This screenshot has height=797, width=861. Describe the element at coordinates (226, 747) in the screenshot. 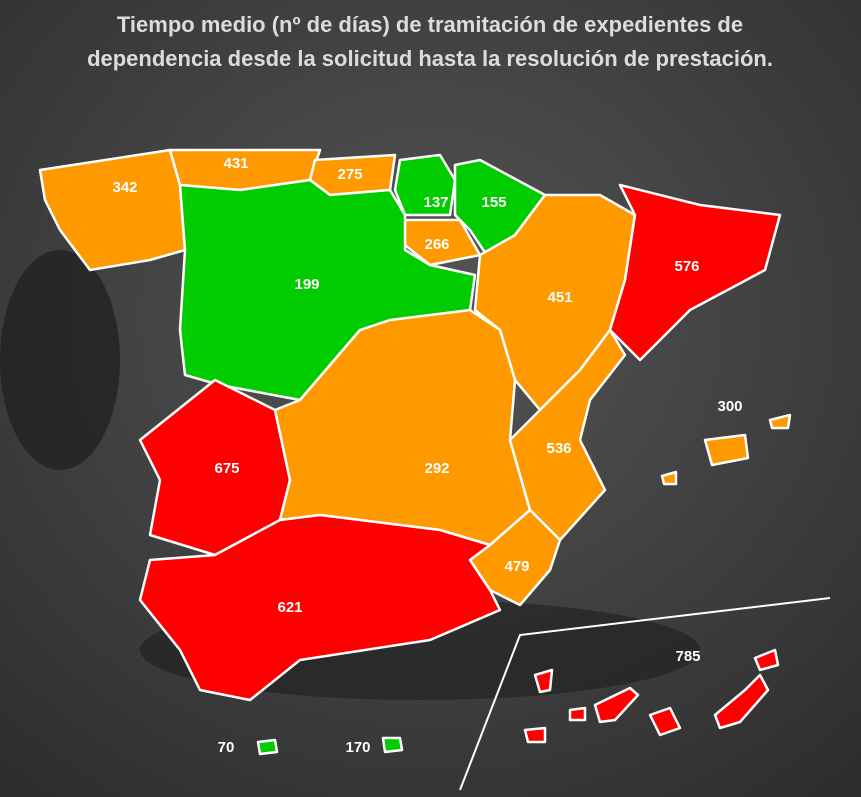

I see `region-value: 70` at that location.